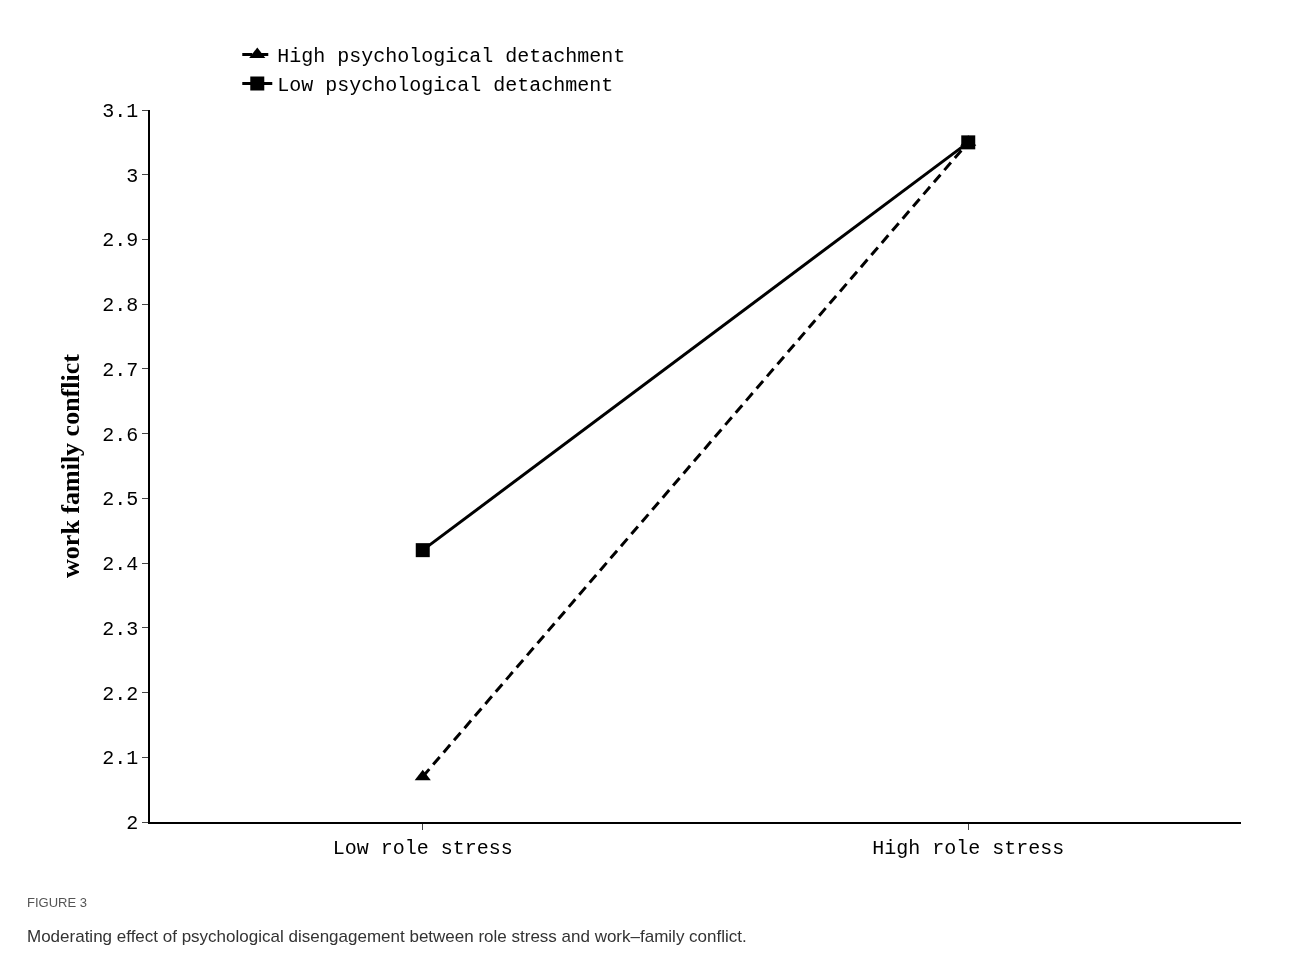 The height and width of the screenshot is (962, 1289). What do you see at coordinates (120, 306) in the screenshot?
I see `y-tick-label: 2.8` at bounding box center [120, 306].